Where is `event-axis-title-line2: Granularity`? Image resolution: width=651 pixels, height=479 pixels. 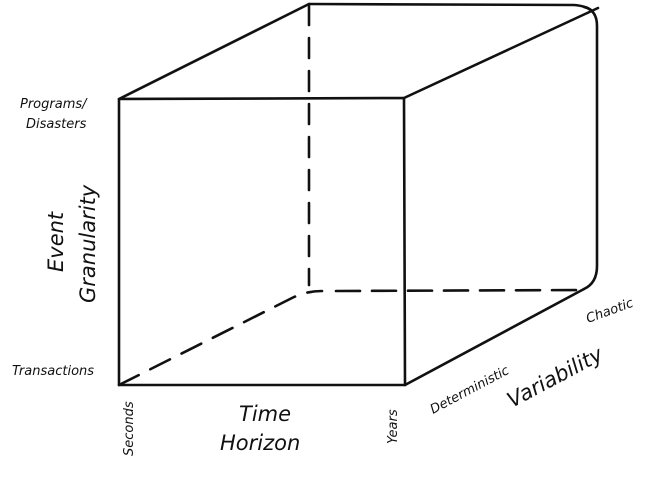
event-axis-title-line2: Granularity is located at coordinates (88, 243).